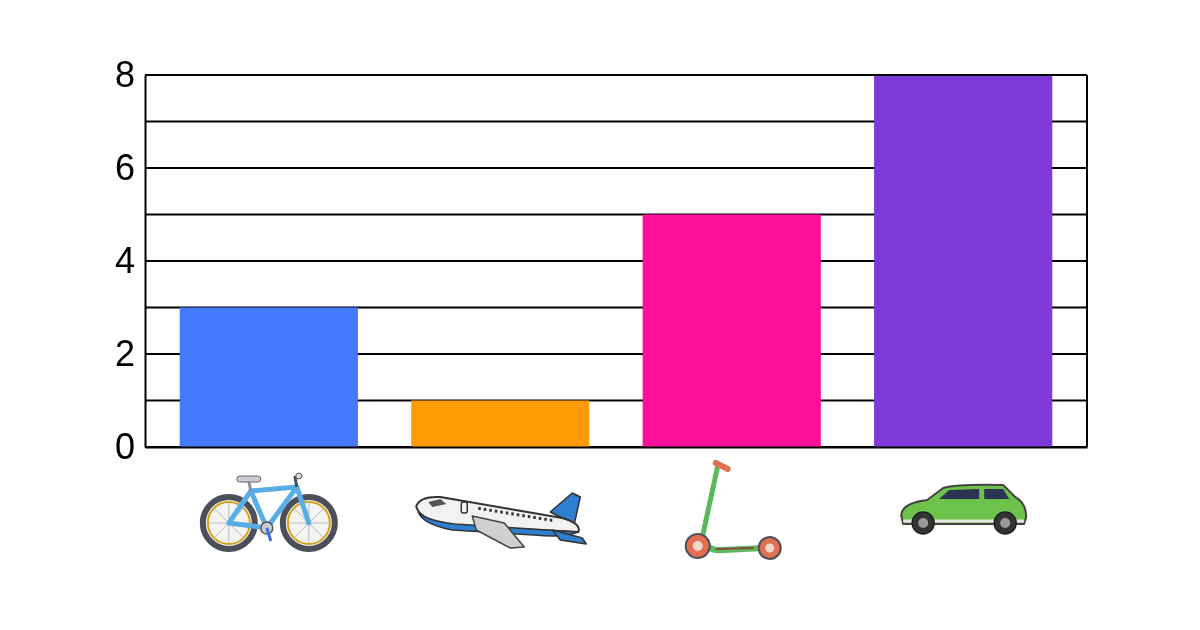 The width and height of the screenshot is (1200, 630). What do you see at coordinates (124, 75) in the screenshot?
I see `y-tick-label: 8` at bounding box center [124, 75].